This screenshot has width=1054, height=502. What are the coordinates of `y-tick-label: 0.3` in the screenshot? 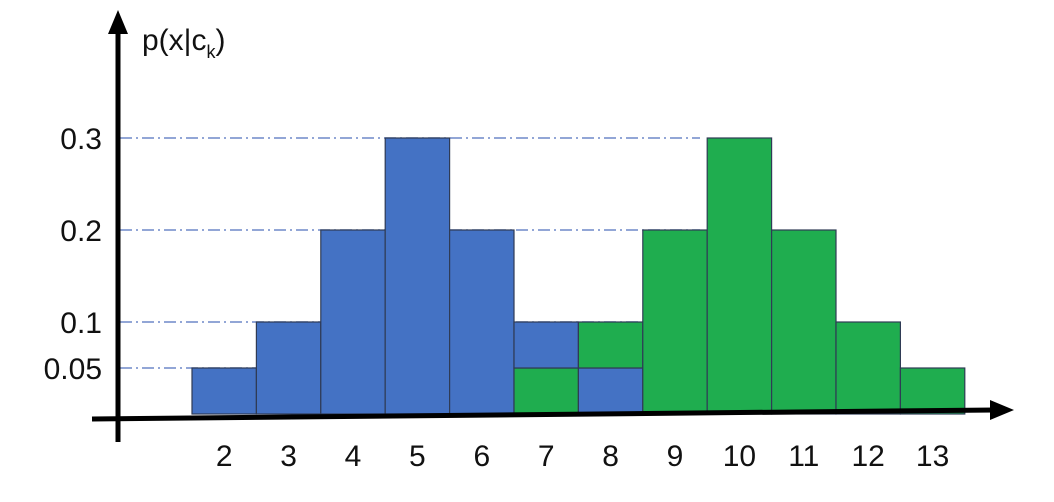 It's located at (81, 139).